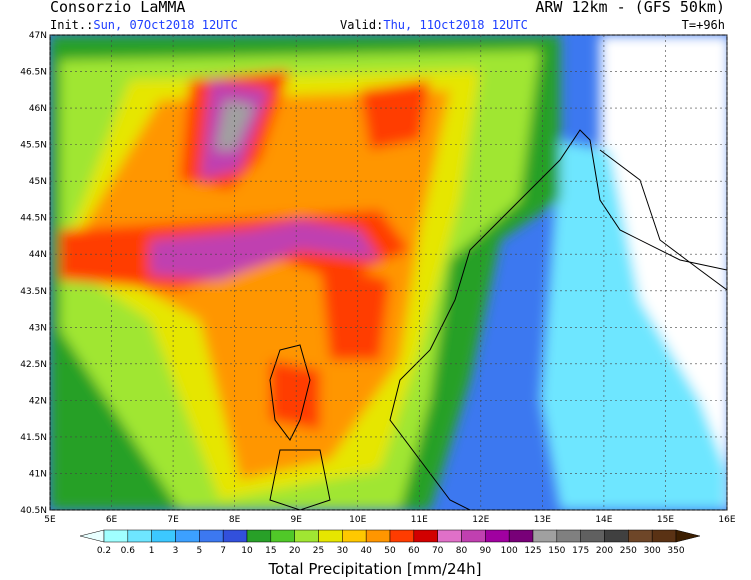 Image resolution: width=751 pixels, height=580 pixels. Describe the element at coordinates (455, 25) in the screenshot. I see `valid-time: Thu, 11Oct2018 12UTC` at that location.